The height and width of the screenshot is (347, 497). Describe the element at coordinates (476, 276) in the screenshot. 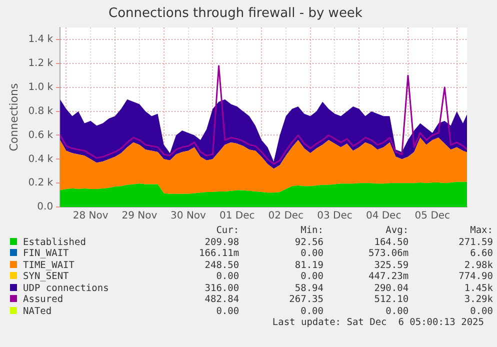

I see `text: 774.90` at that location.